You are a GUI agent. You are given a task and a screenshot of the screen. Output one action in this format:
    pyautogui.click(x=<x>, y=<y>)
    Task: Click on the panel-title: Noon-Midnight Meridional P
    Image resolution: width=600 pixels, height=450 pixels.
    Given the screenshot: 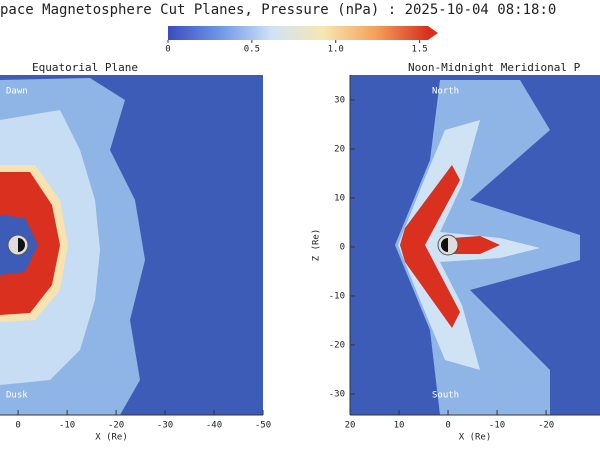 What is the action you would take?
    pyautogui.click(x=494, y=67)
    